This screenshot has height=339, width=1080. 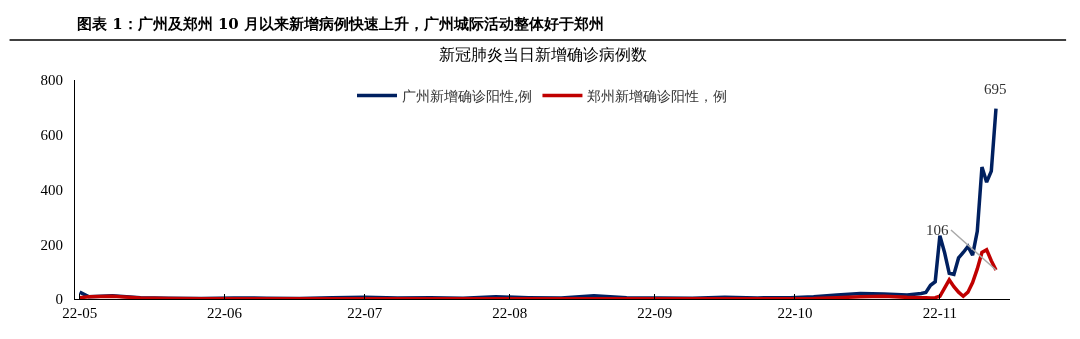 What do you see at coordinates (340, 24) in the screenshot?
I see `chart-title: 图表 1：广州及郑州 10 月以来新增病例快速上升，广州城际活动整体好于郑州` at bounding box center [340, 24].